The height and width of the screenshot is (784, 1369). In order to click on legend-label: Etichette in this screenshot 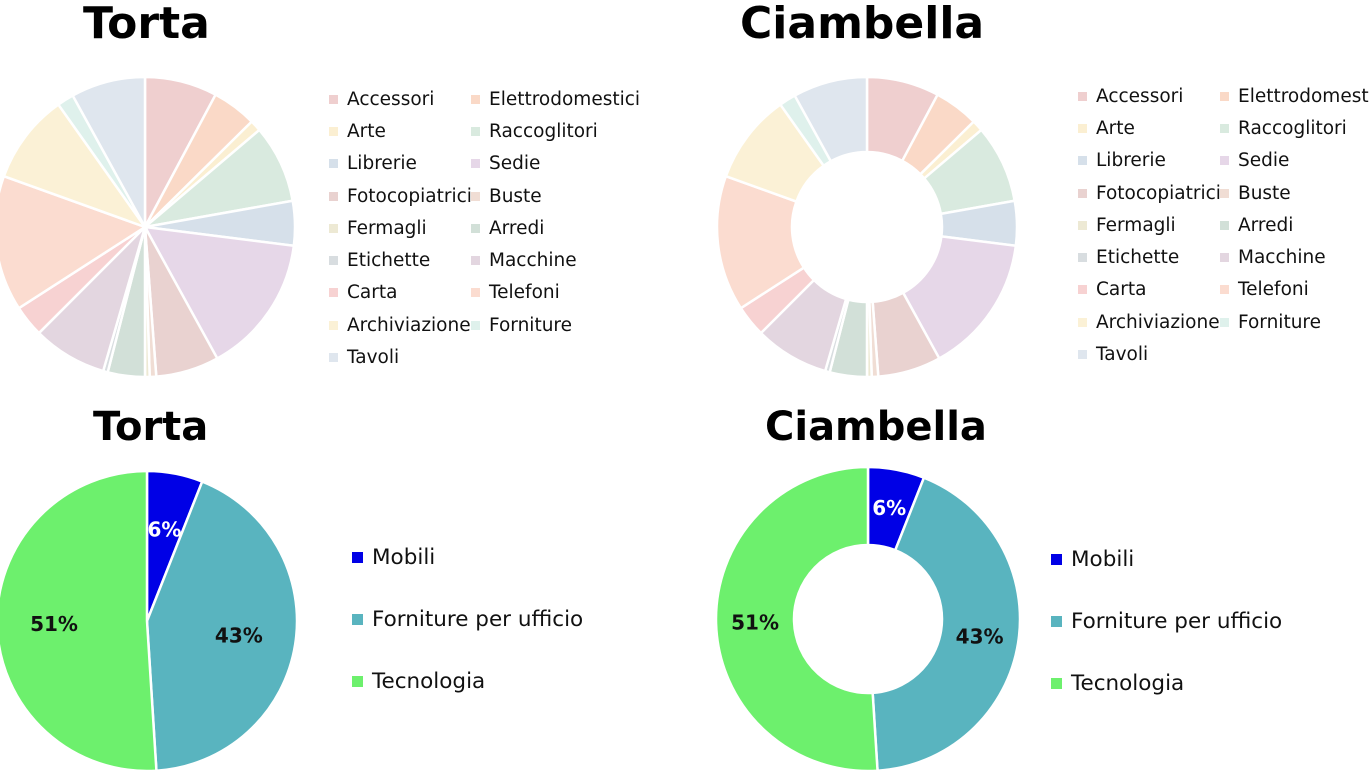, I will do `click(1138, 258)`.